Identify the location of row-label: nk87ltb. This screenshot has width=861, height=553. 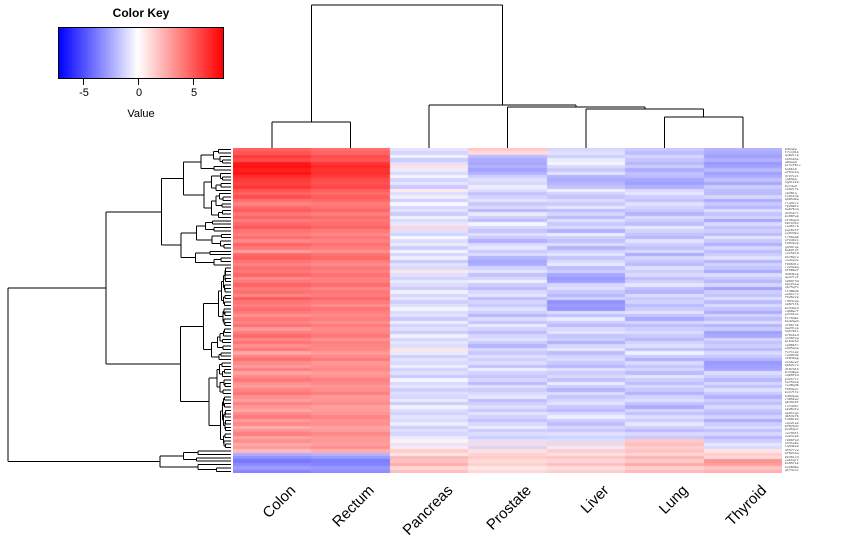
(792, 304).